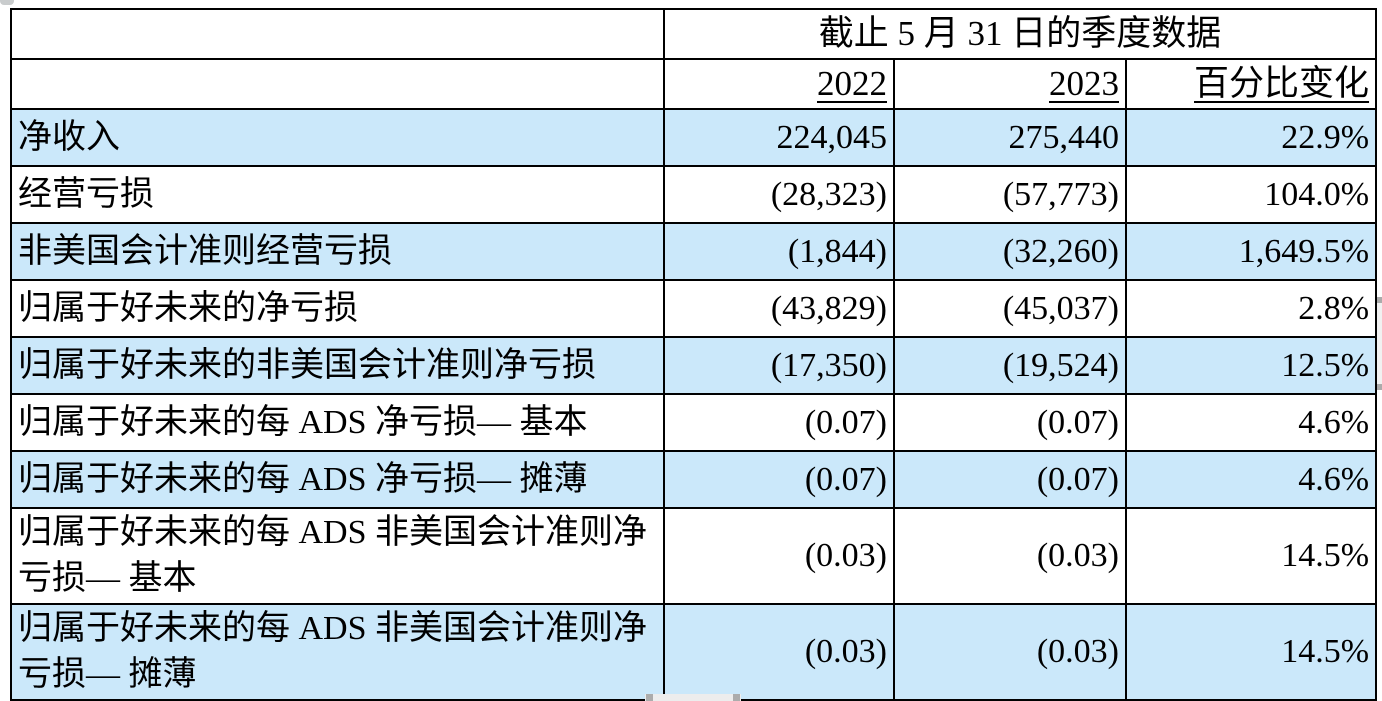 The height and width of the screenshot is (701, 1382). What do you see at coordinates (1251, 308) in the screenshot?
I see `pct-change: 2.8%` at bounding box center [1251, 308].